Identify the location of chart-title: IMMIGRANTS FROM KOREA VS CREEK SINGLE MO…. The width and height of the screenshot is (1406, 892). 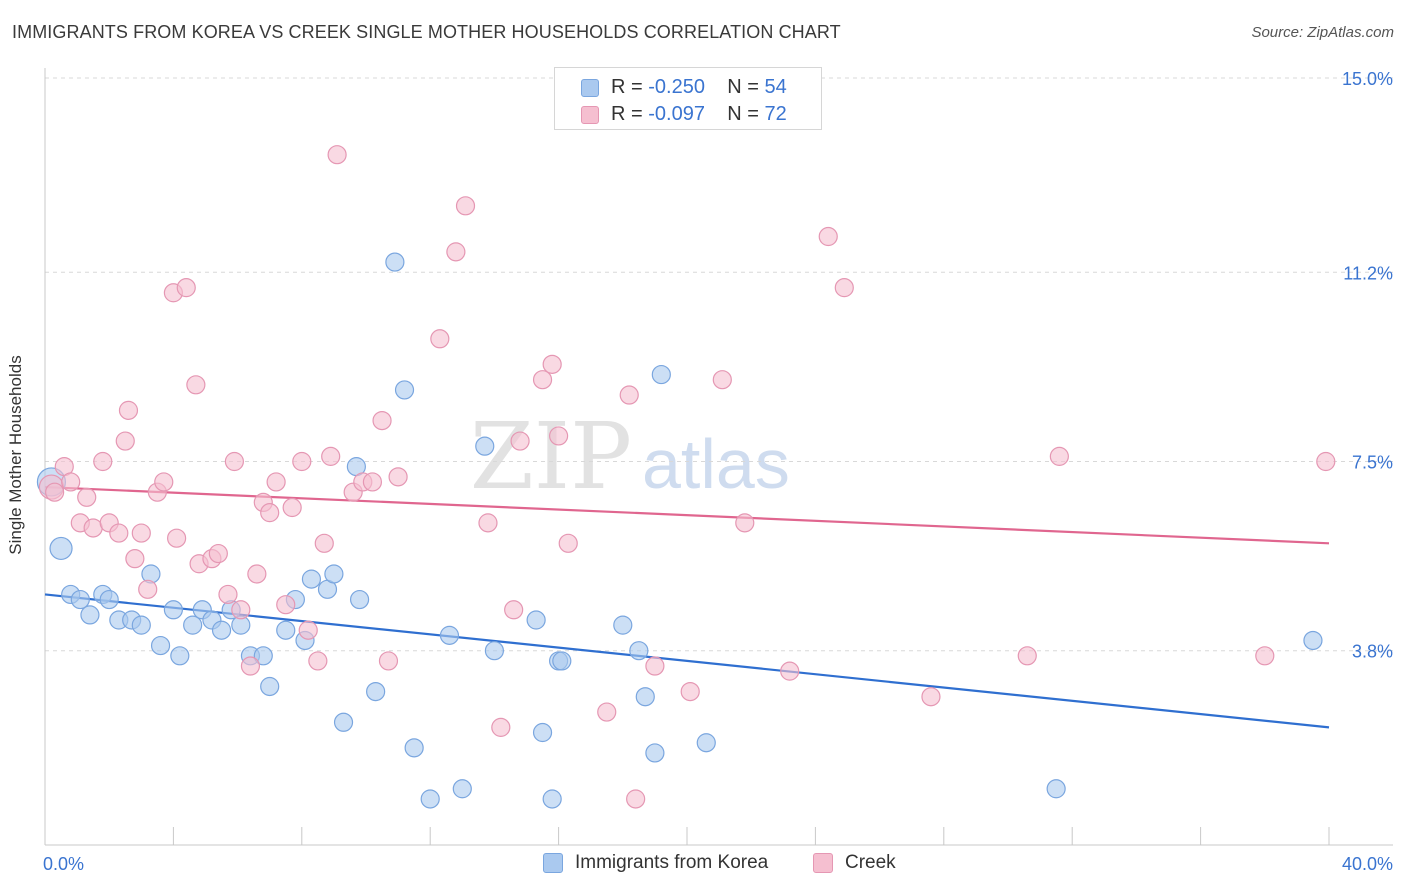
(426, 32).